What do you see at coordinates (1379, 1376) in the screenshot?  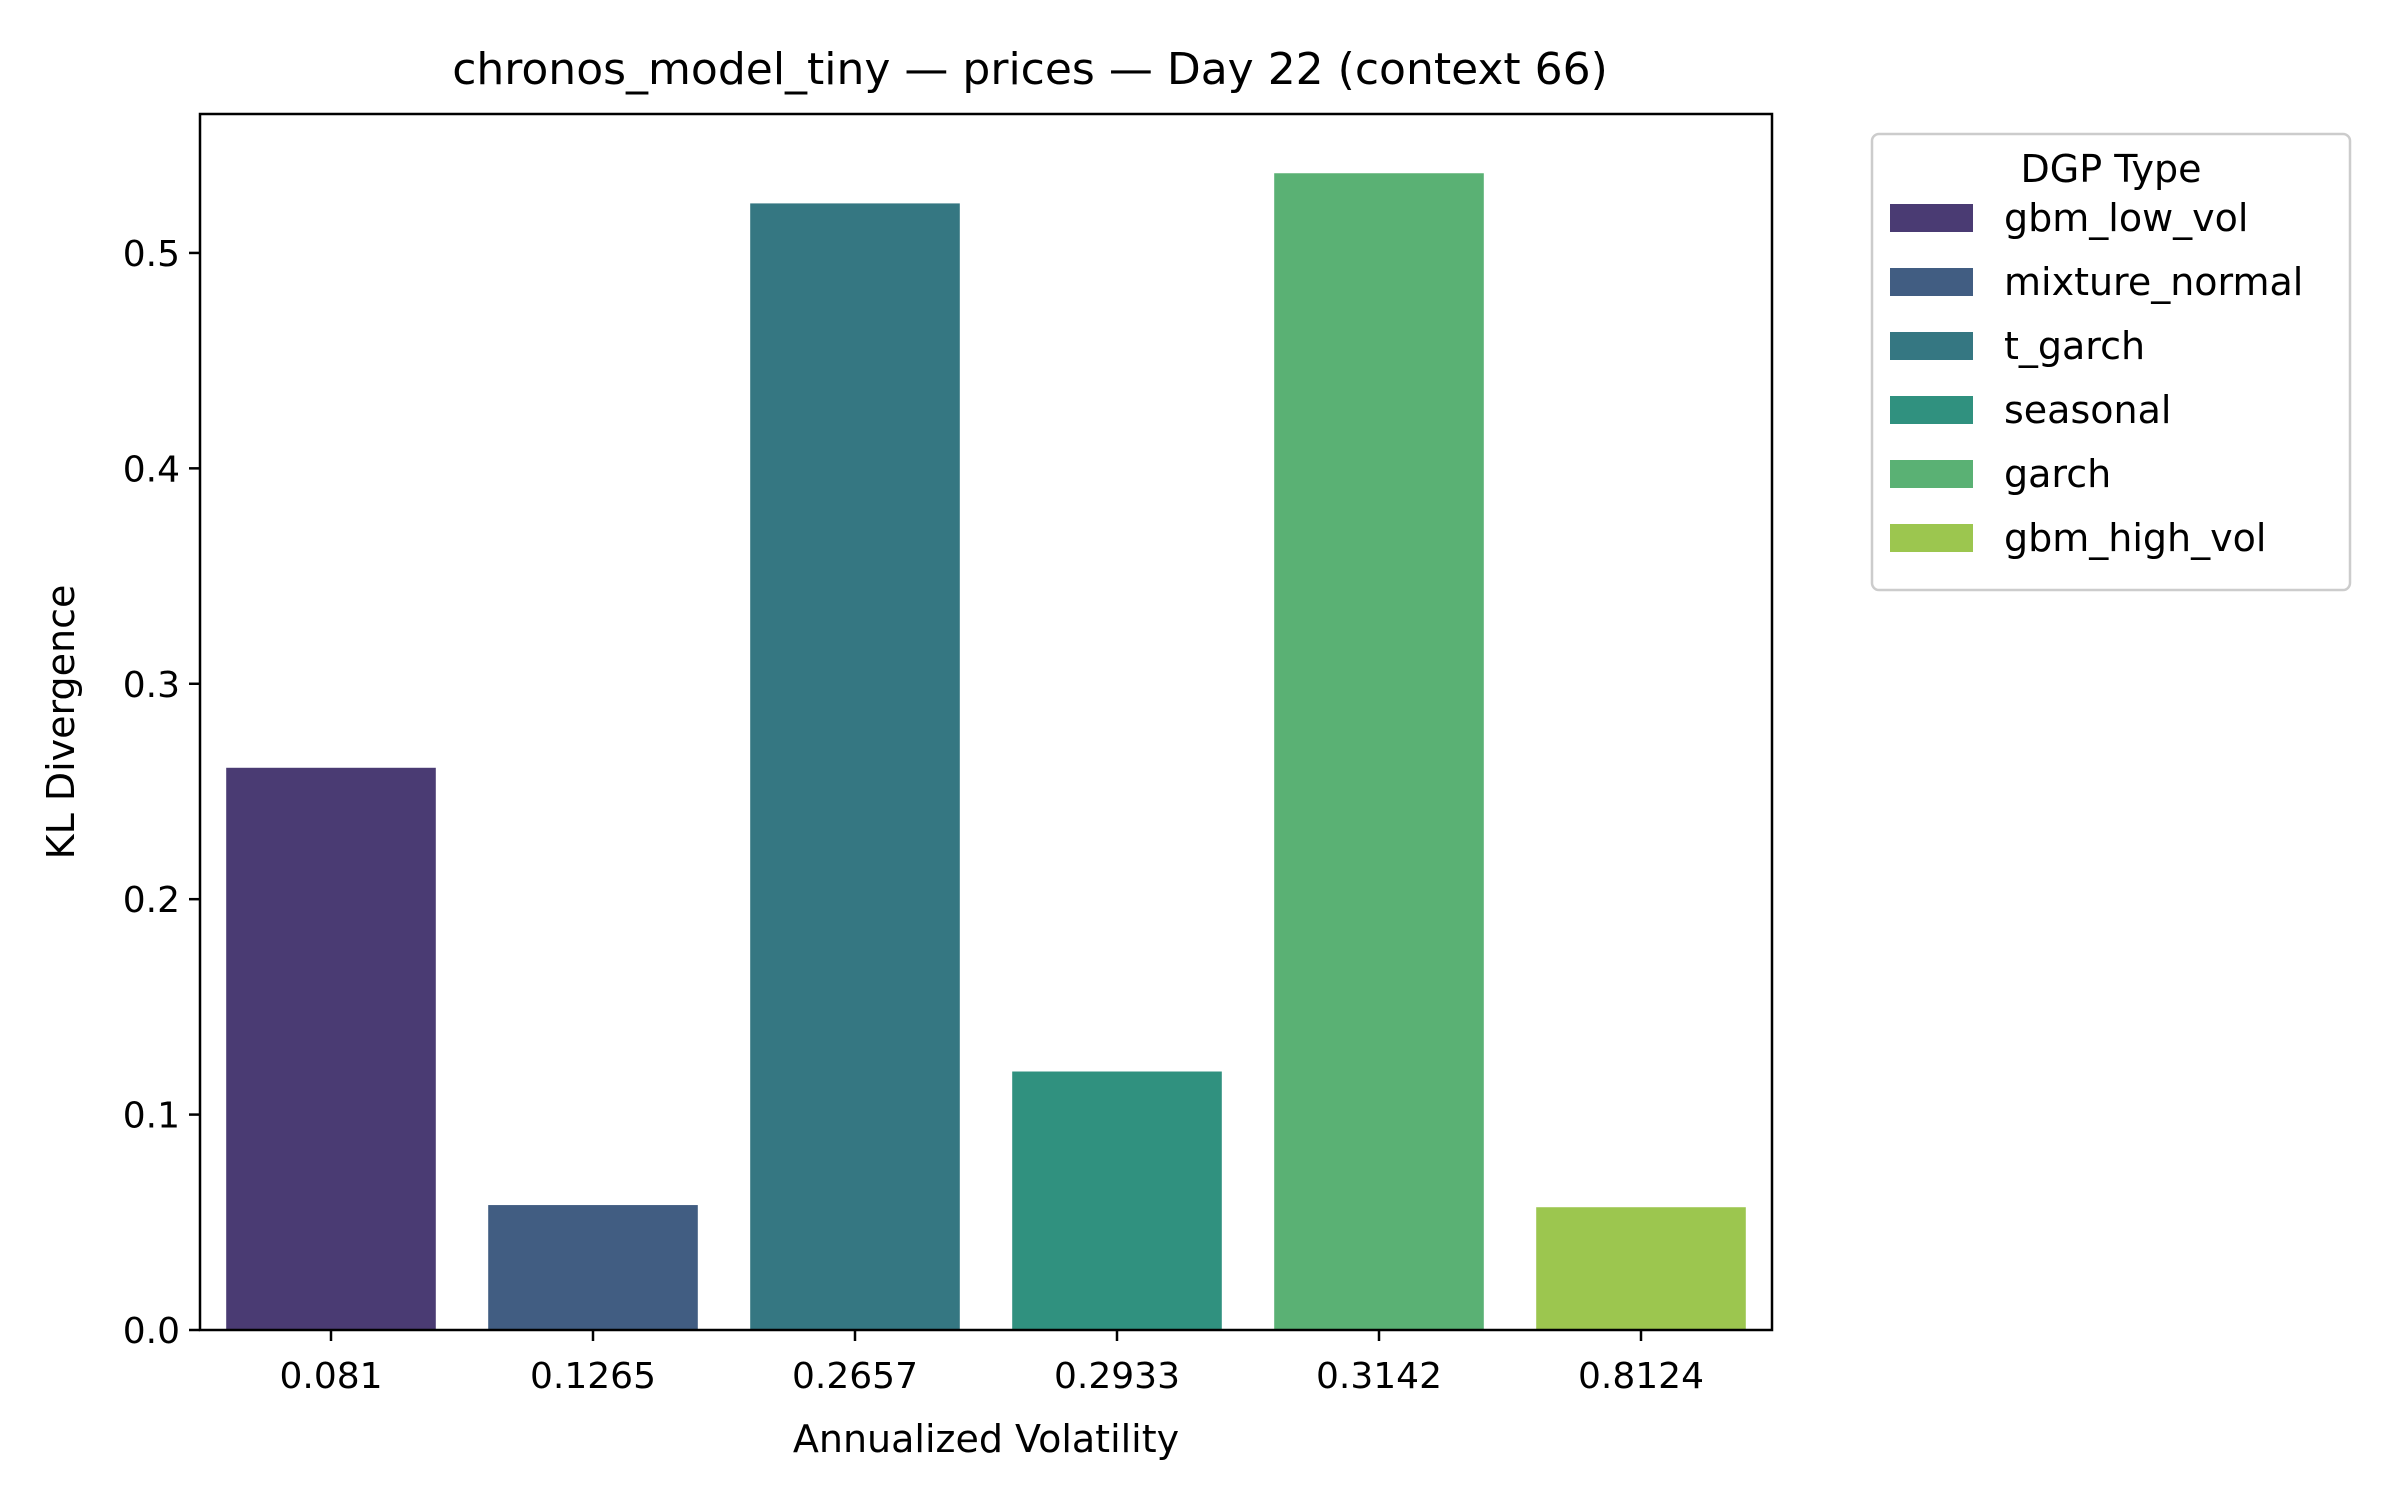 I see `x-tick-label: 0.3142` at bounding box center [1379, 1376].